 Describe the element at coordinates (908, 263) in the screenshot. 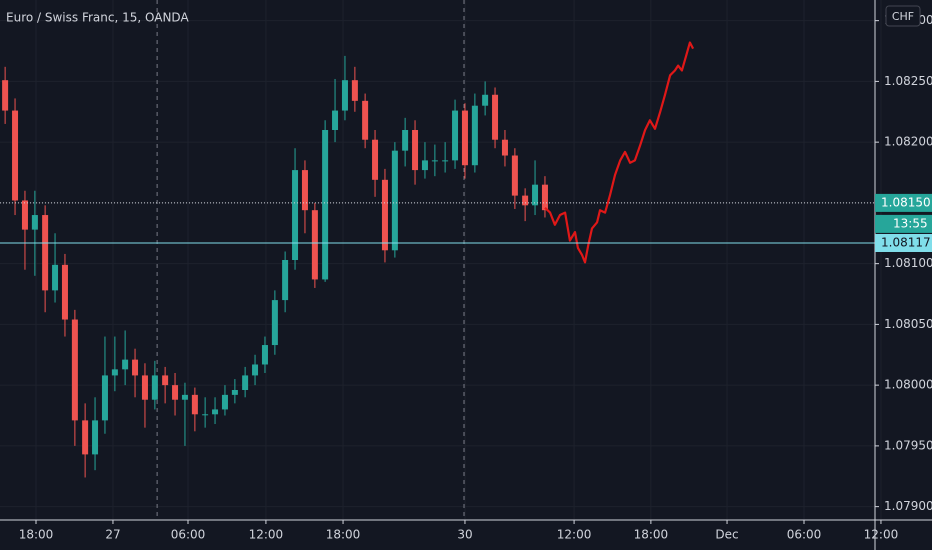

I see `y-tick-label: 1.08100` at that location.